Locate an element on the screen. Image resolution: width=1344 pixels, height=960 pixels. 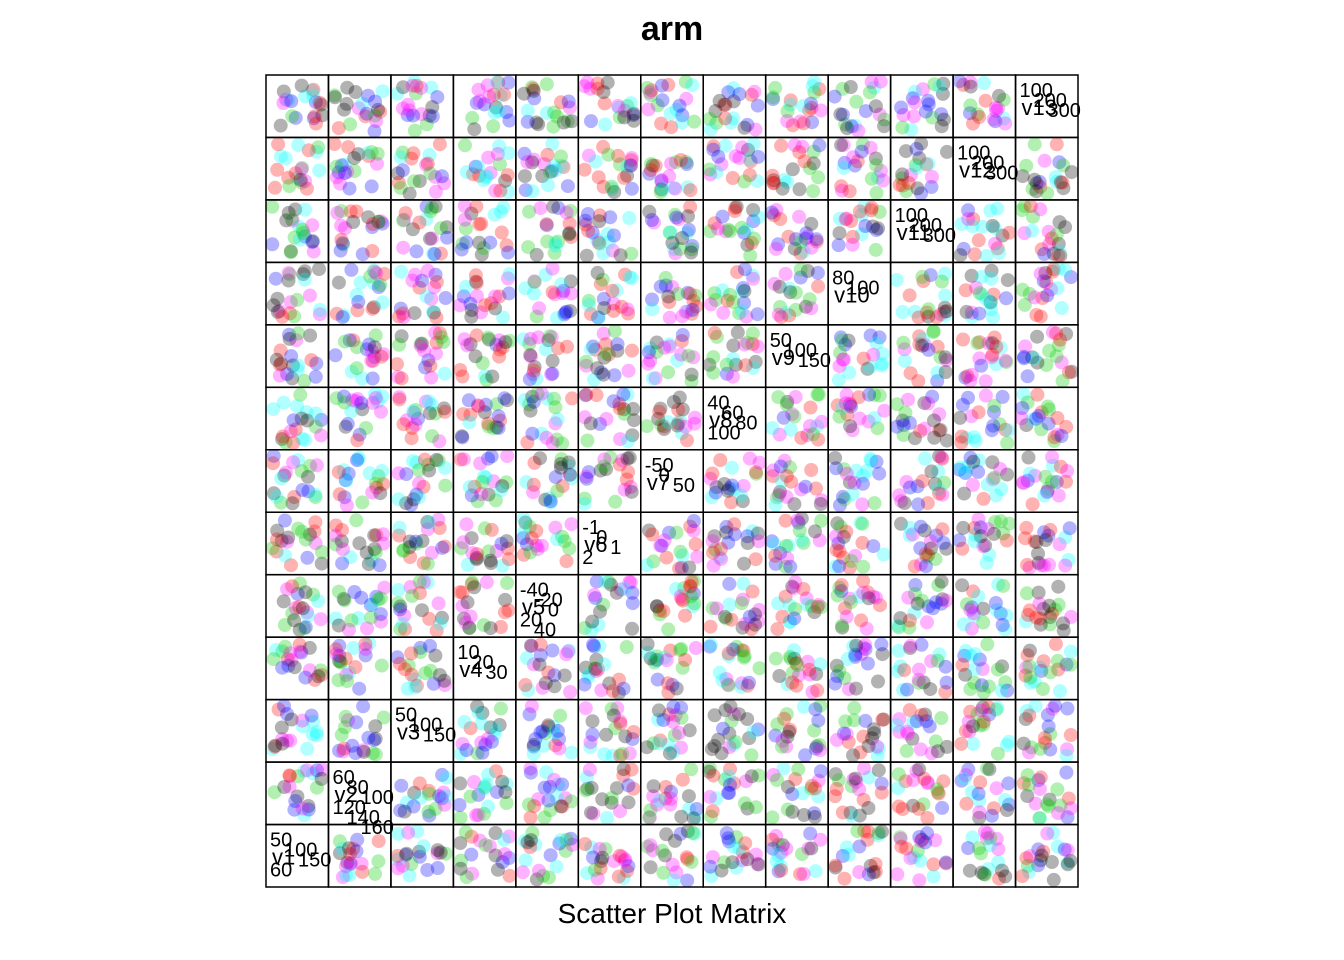
diagonal-tick-label: 0 is located at coordinates (553, 611).